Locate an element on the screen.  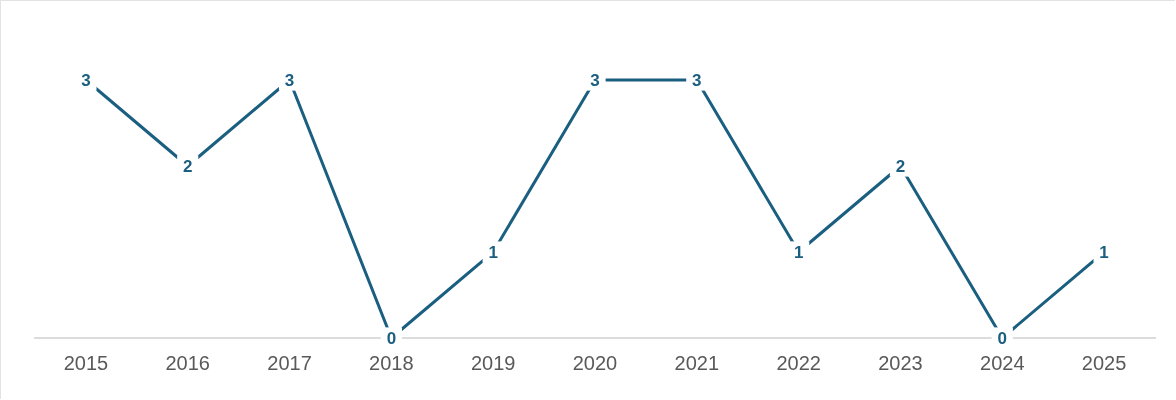
x-tick-label: 2015 is located at coordinates (86, 362).